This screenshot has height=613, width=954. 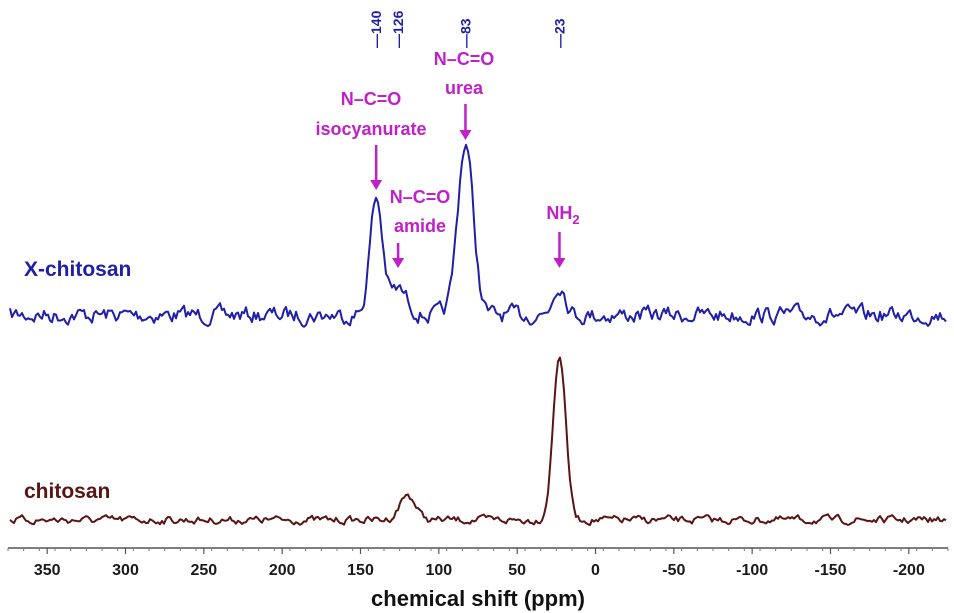 I want to click on annotation-text: amide, so click(x=420, y=226).